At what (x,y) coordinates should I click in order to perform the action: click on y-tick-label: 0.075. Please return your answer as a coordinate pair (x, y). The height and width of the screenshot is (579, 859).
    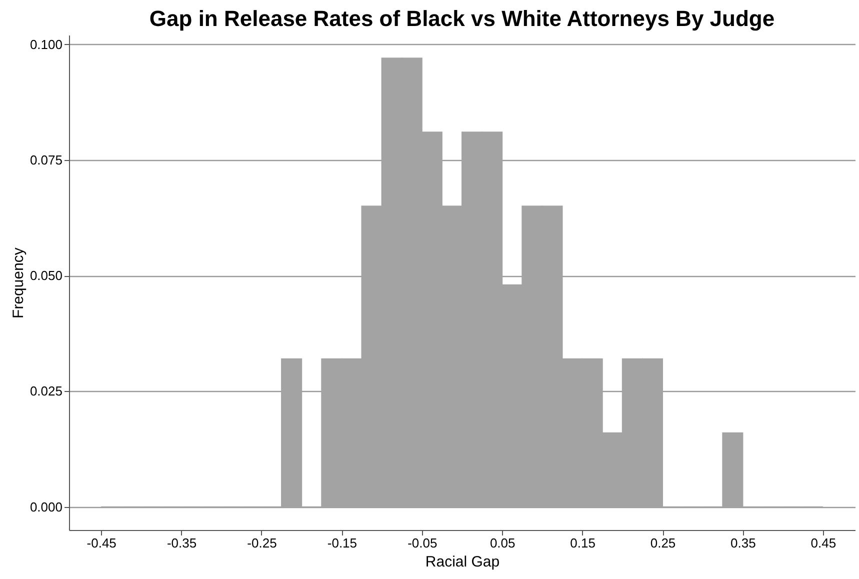
    Looking at the image, I should click on (46, 160).